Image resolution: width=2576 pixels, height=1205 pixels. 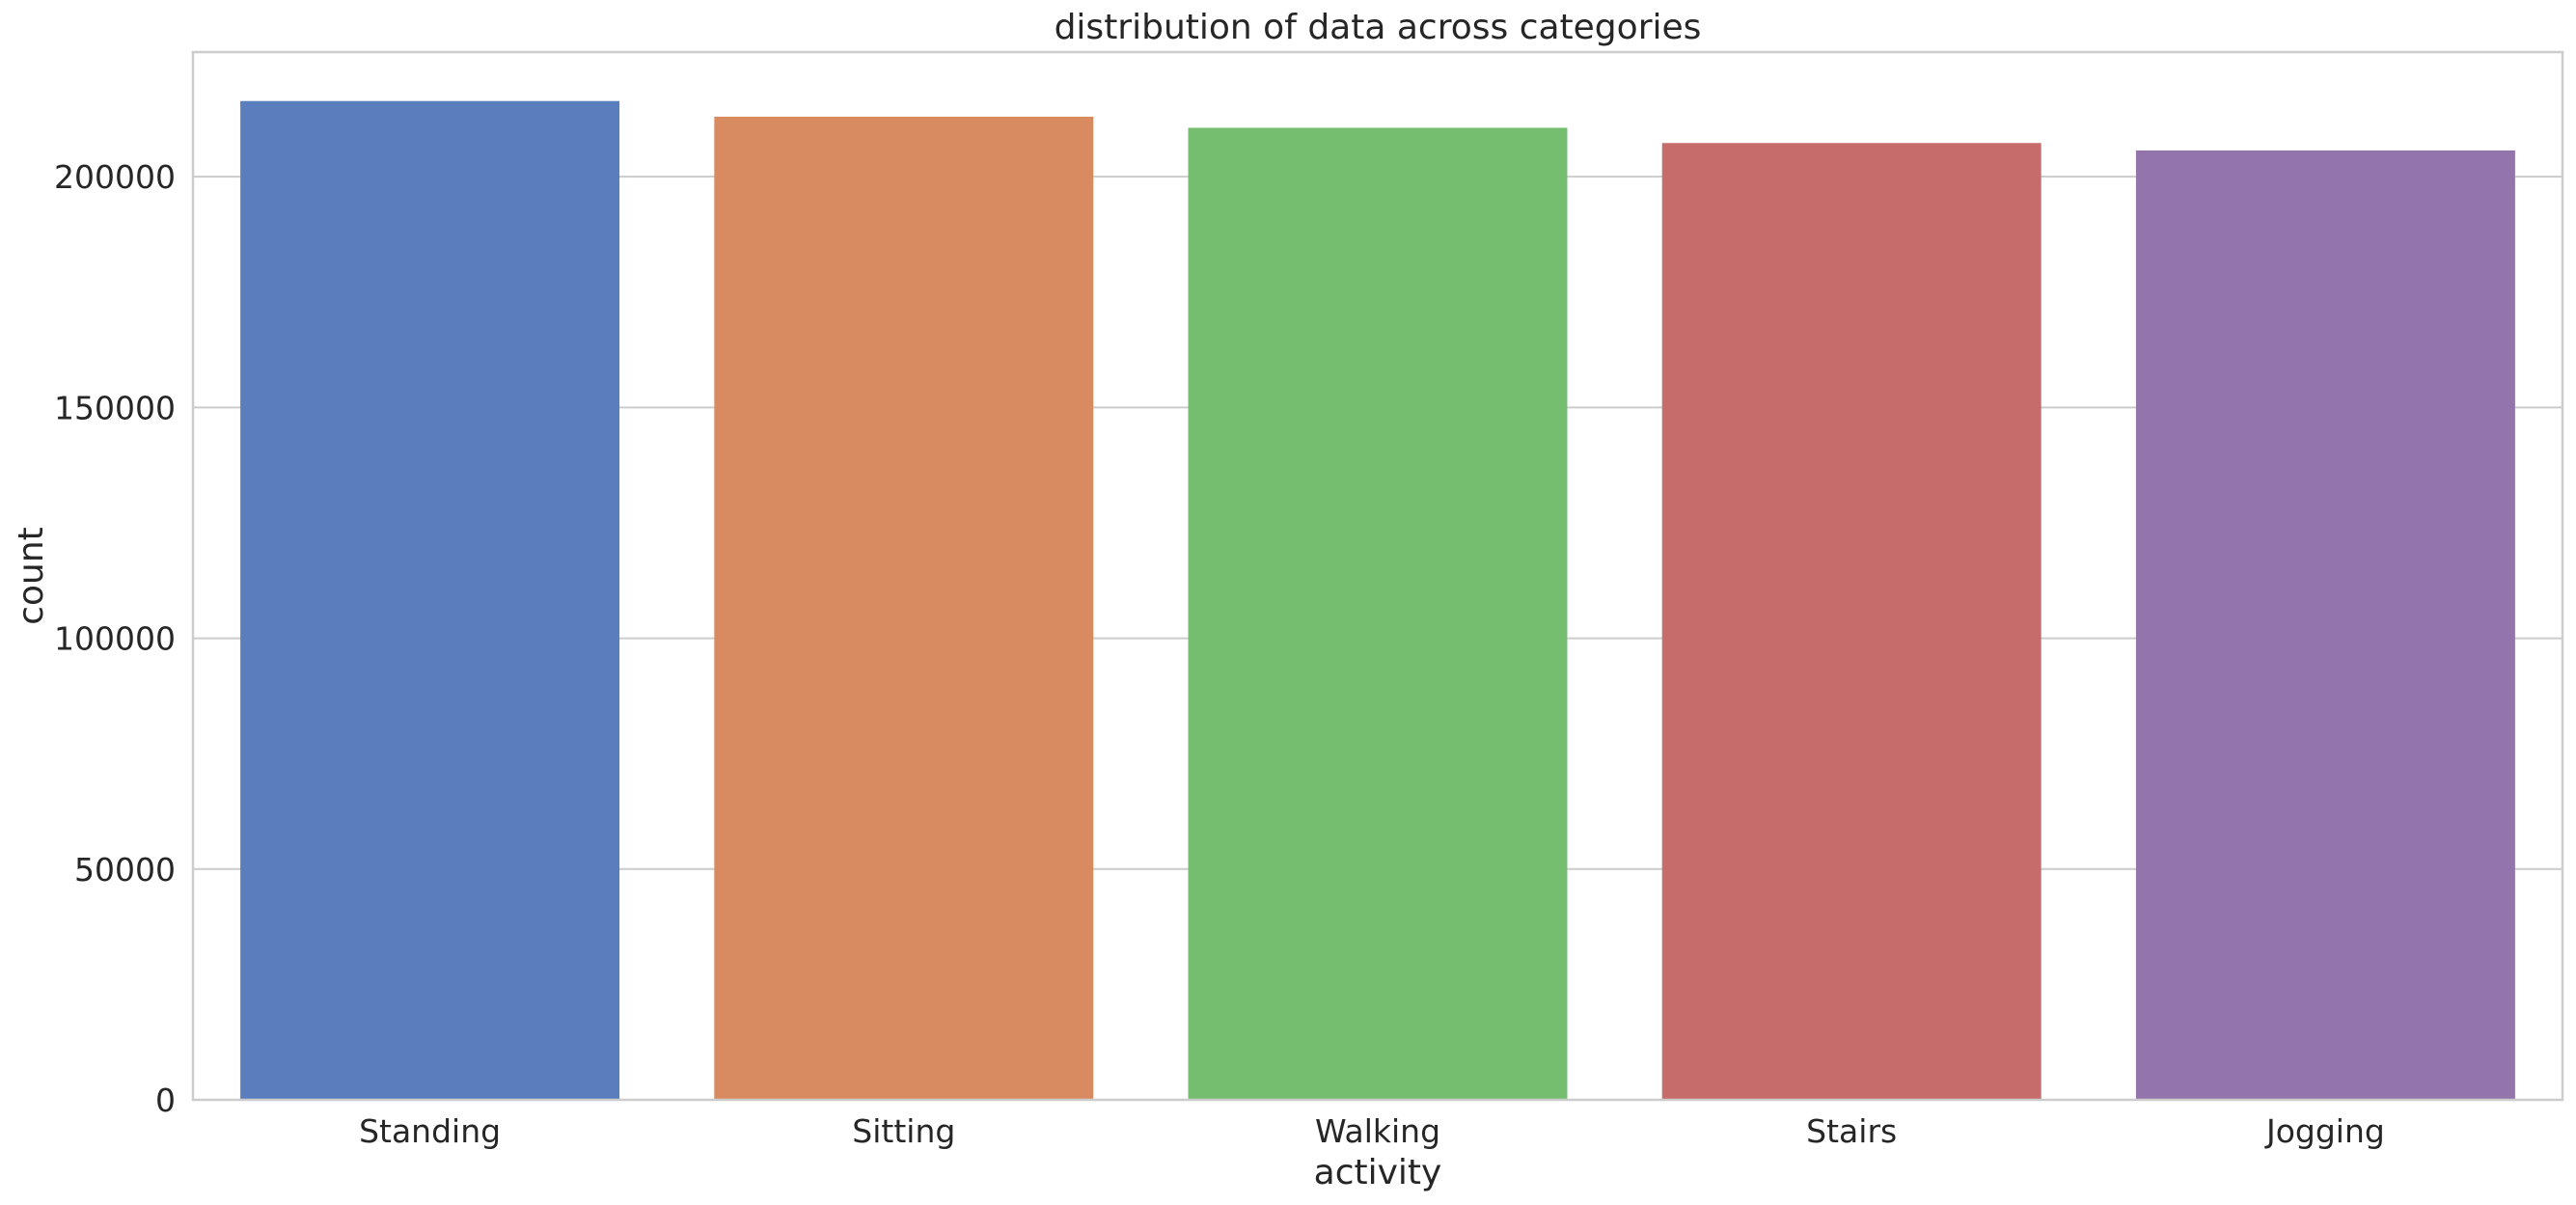 What do you see at coordinates (904, 608) in the screenshot?
I see `bar-sitting` at bounding box center [904, 608].